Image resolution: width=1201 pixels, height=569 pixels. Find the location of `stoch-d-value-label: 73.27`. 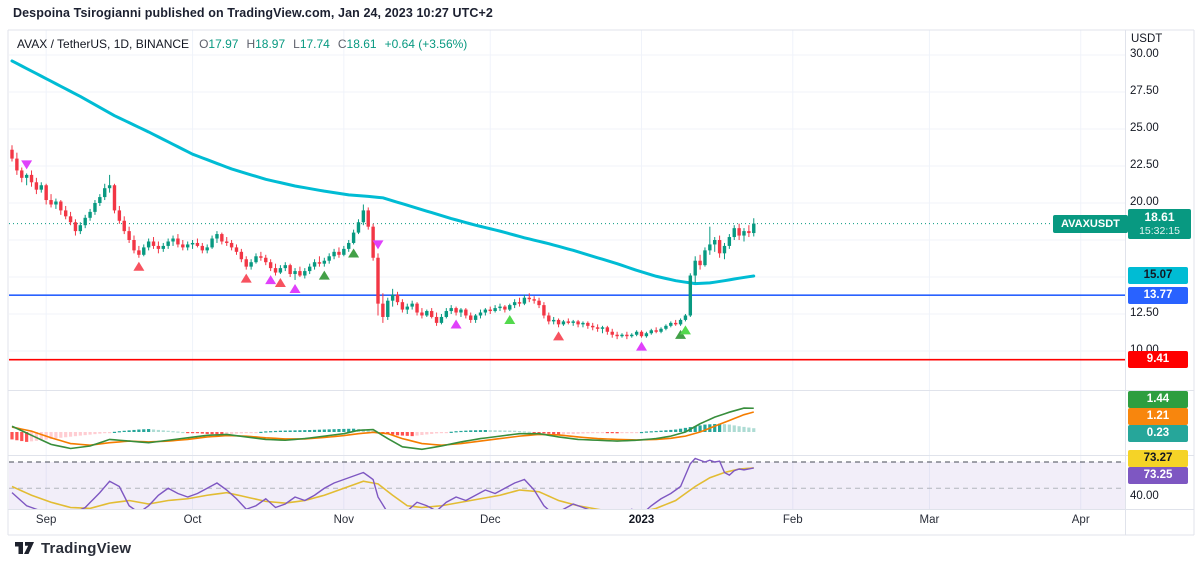

stoch-d-value-label: 73.27 is located at coordinates (1158, 458).